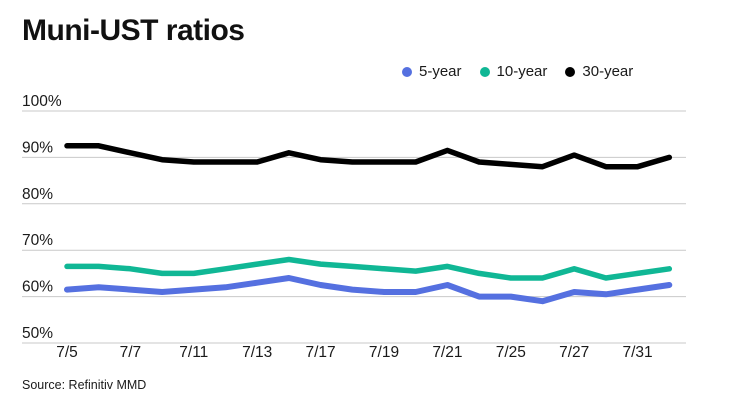  Describe the element at coordinates (37, 240) in the screenshot. I see `y-tick-label: 70%` at that location.